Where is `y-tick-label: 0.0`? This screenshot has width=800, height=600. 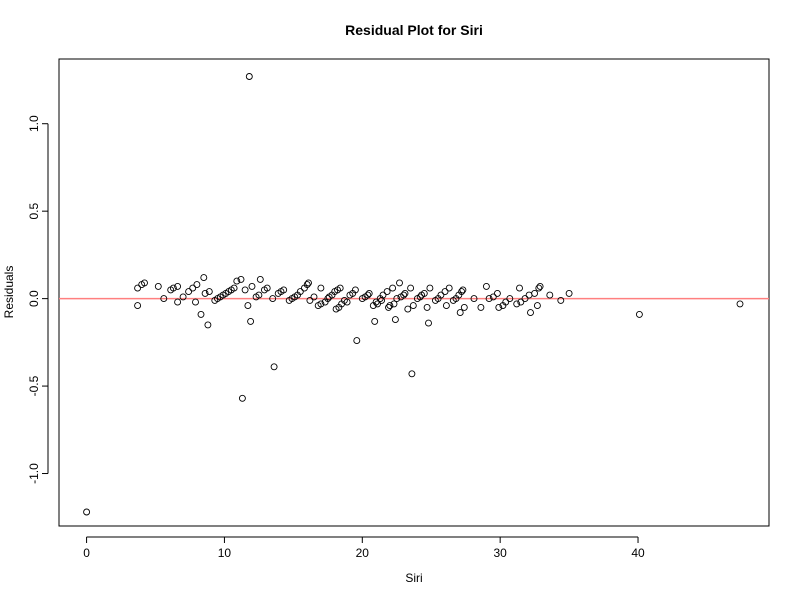 y-tick-label: 0.0 is located at coordinates (34, 298).